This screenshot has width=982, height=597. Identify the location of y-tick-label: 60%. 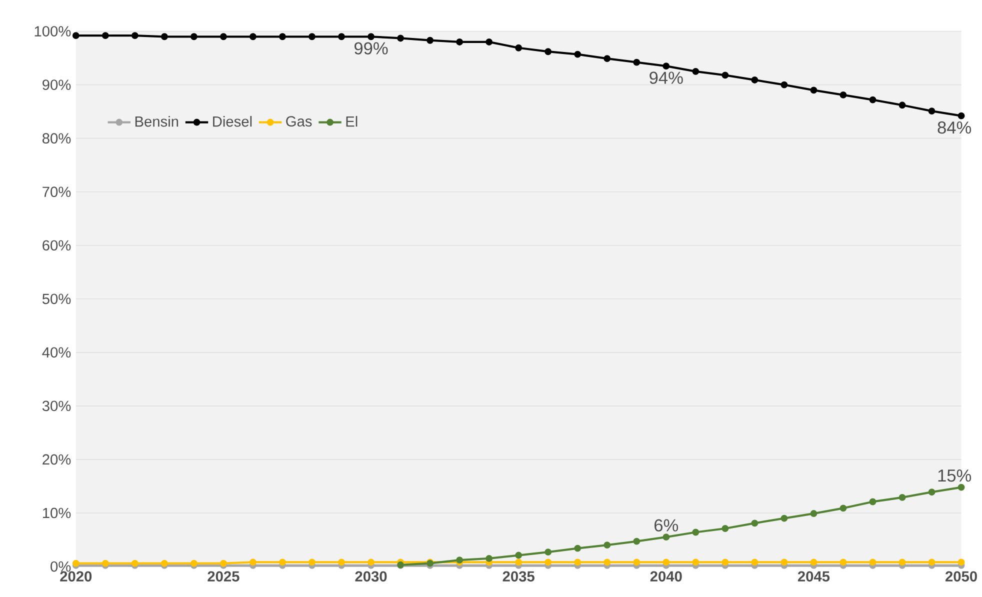
(56, 245).